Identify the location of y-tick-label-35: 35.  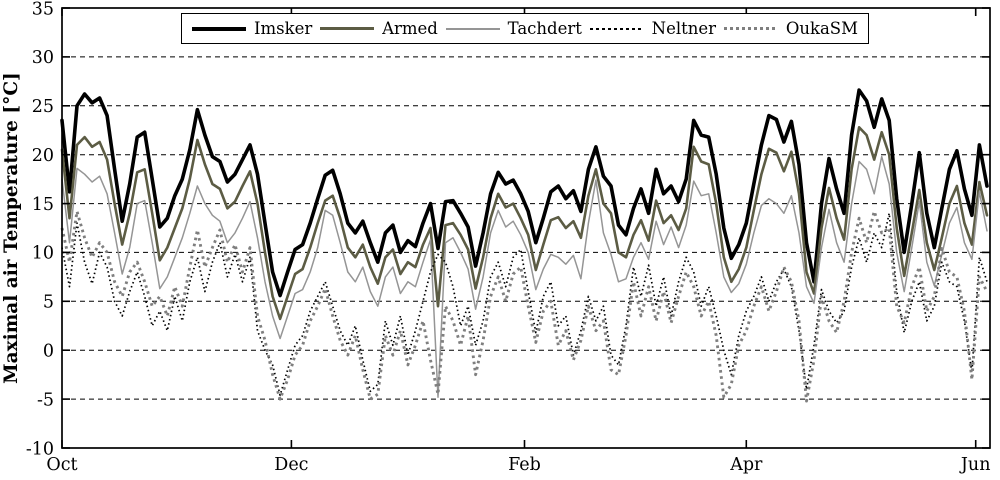
(43, 9).